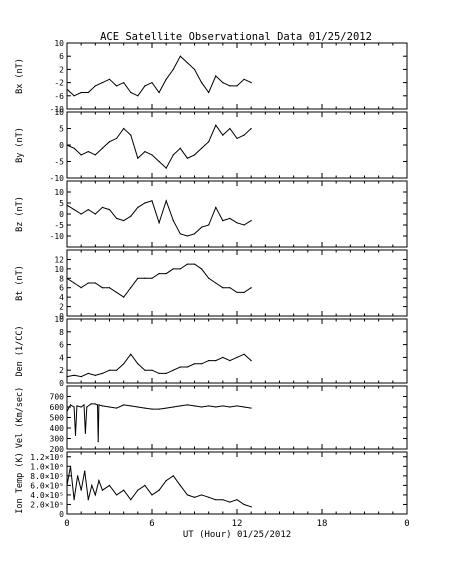 The width and height of the screenshot is (453, 566). Describe the element at coordinates (59, 259) in the screenshot. I see `y-tick-label: 12` at that location.